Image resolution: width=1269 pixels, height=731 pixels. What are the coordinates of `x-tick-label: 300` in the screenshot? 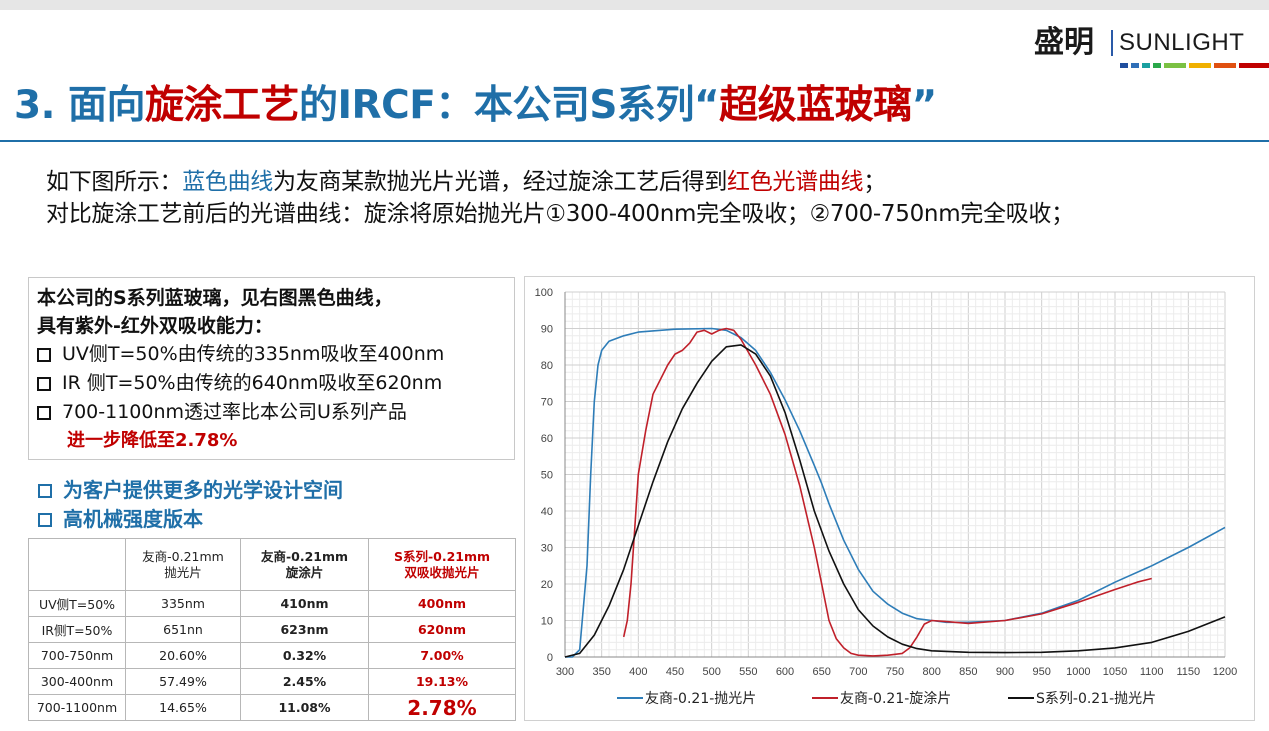 It's located at (565, 672).